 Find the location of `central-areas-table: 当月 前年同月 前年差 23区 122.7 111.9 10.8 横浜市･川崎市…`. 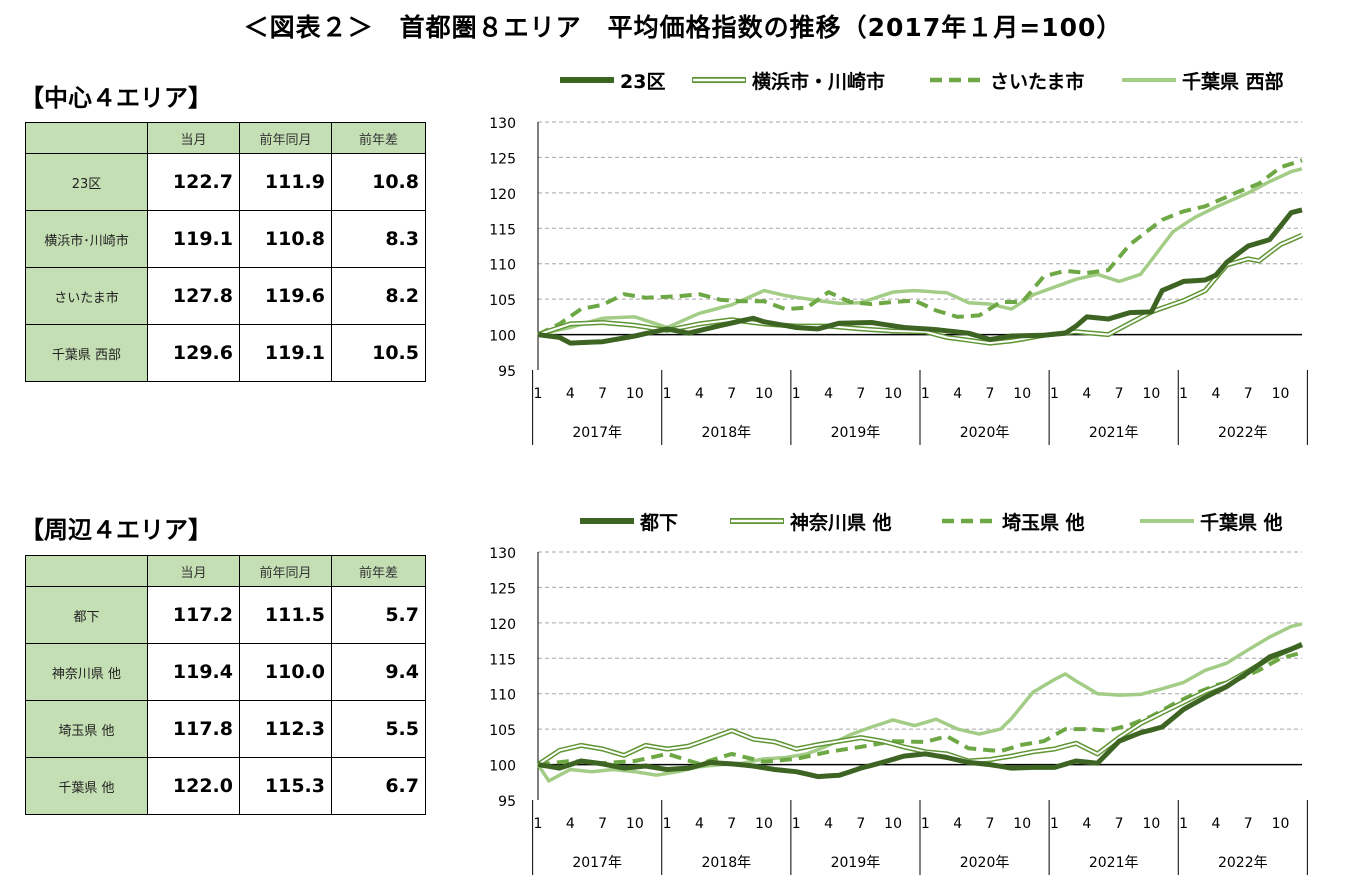

central-areas-table: 当月 前年同月 前年差 23区 122.7 111.9 10.8 横浜市･川崎市… is located at coordinates (225, 252).